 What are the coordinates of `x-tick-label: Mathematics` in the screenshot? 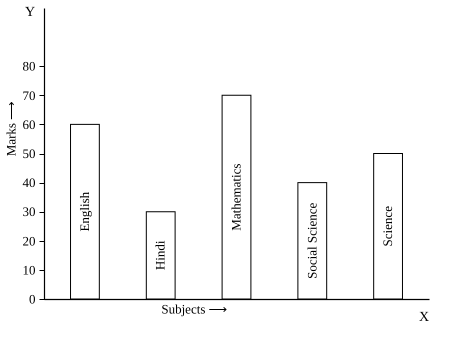 It's located at (236, 197).